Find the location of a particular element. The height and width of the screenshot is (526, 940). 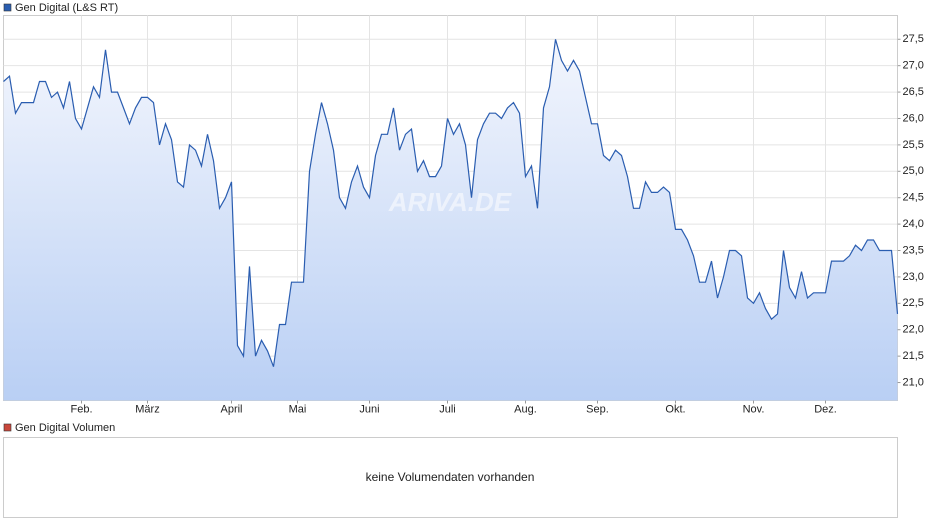

y-tick-label: 24,0 is located at coordinates (913, 224).